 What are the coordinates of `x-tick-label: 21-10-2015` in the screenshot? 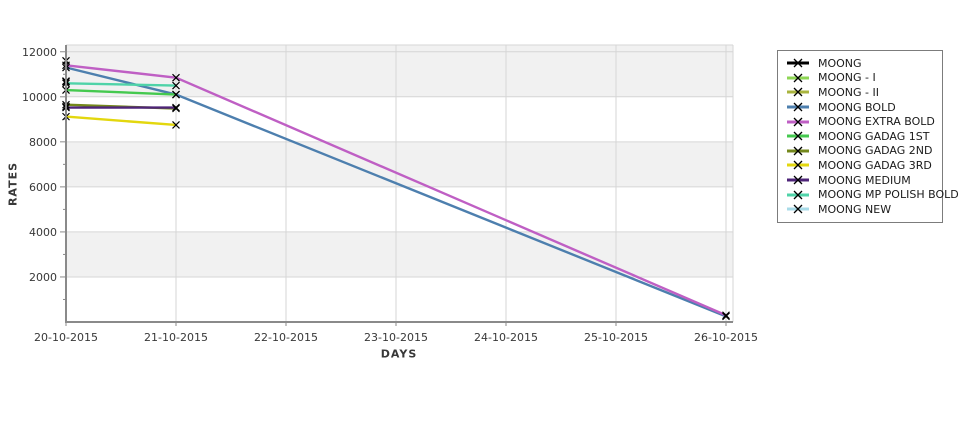 It's located at (176, 337).